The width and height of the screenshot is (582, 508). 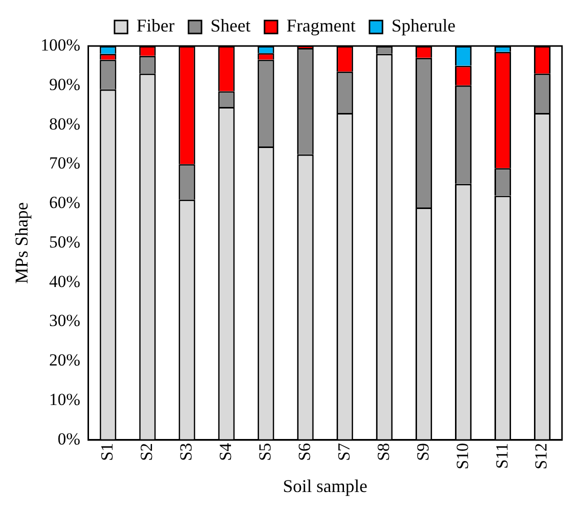 What do you see at coordinates (64, 320) in the screenshot?
I see `y-tick-label: 30%` at bounding box center [64, 320].